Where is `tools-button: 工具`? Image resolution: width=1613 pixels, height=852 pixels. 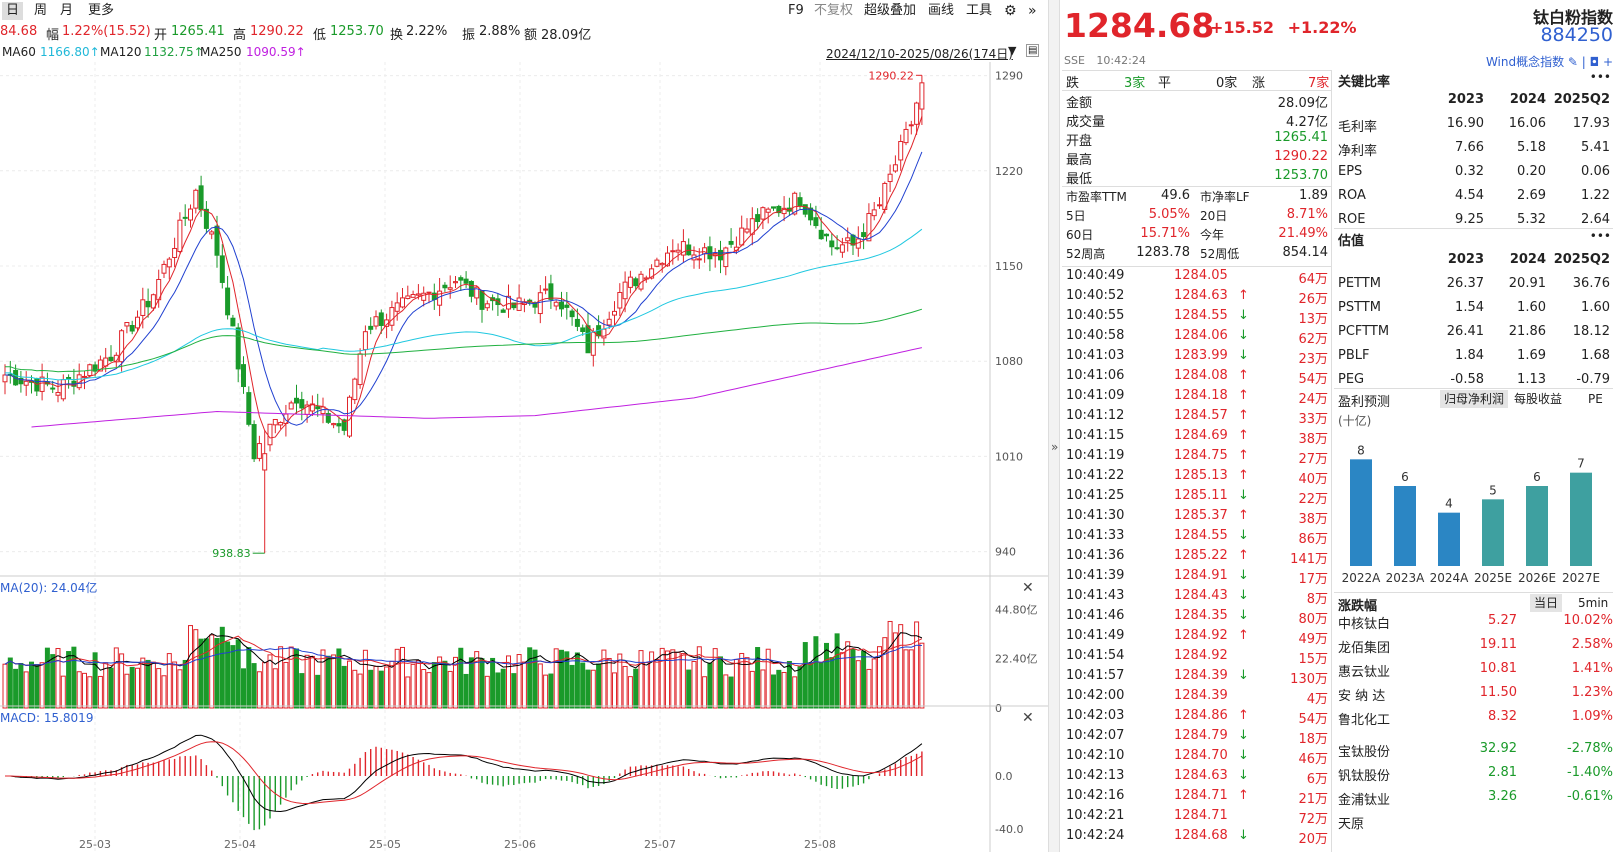 tools-button: 工具 is located at coordinates (979, 10).